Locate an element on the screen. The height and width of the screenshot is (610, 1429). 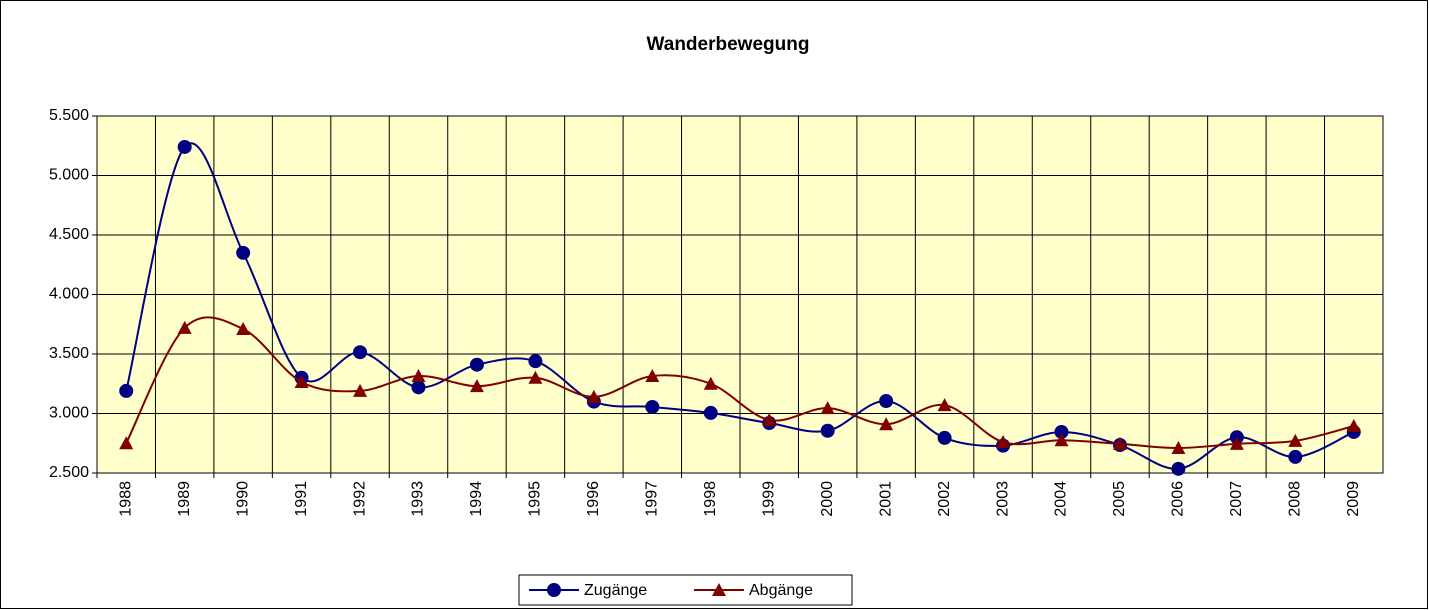
x-tick-label: 2008 is located at coordinates (1295, 499).